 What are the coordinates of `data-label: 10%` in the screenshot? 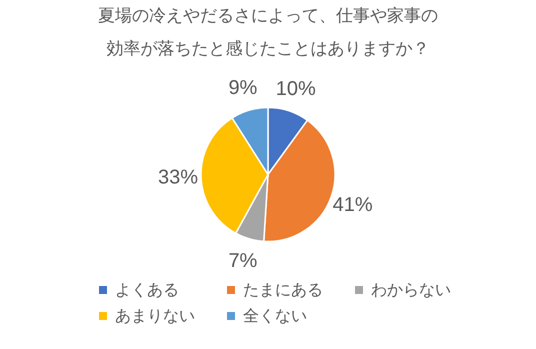 It's located at (296, 89).